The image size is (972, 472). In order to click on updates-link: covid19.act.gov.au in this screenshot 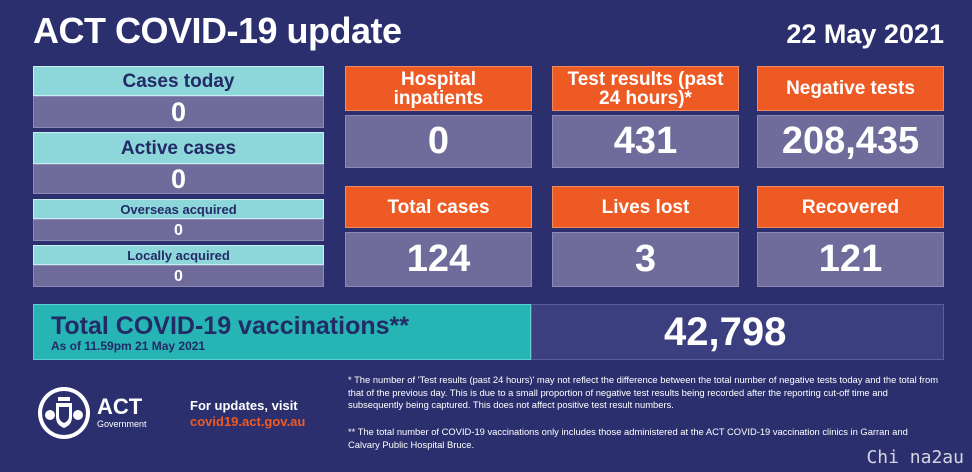, I will do `click(248, 421)`.